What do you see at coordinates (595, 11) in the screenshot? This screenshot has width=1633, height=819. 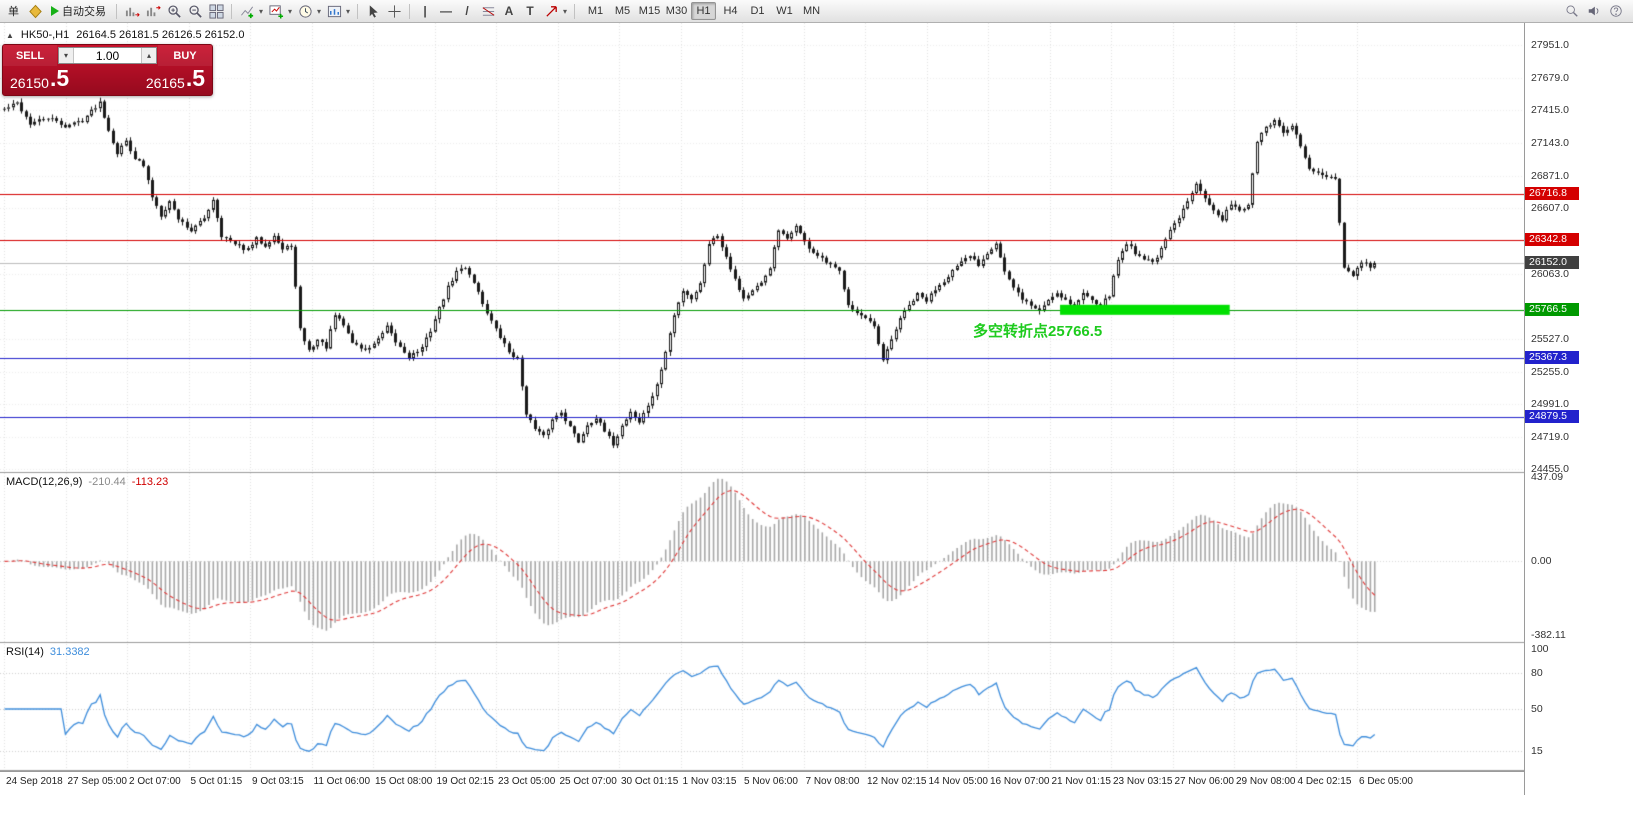 I see `timeframe-m1: M1` at bounding box center [595, 11].